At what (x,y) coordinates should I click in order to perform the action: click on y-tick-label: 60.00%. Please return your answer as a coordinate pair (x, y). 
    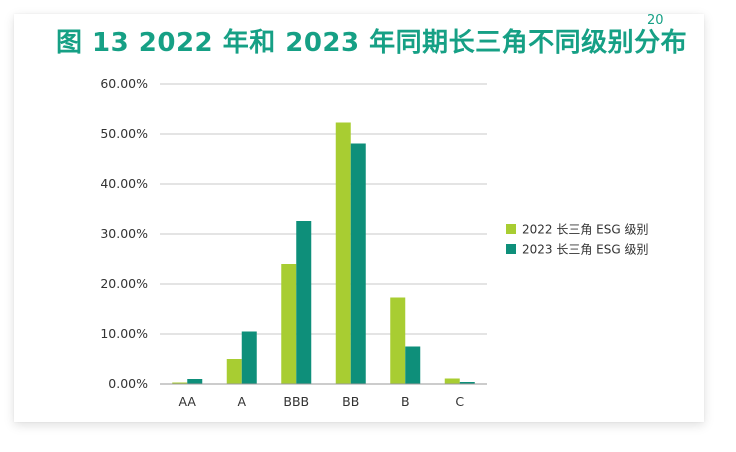
    Looking at the image, I should click on (124, 83).